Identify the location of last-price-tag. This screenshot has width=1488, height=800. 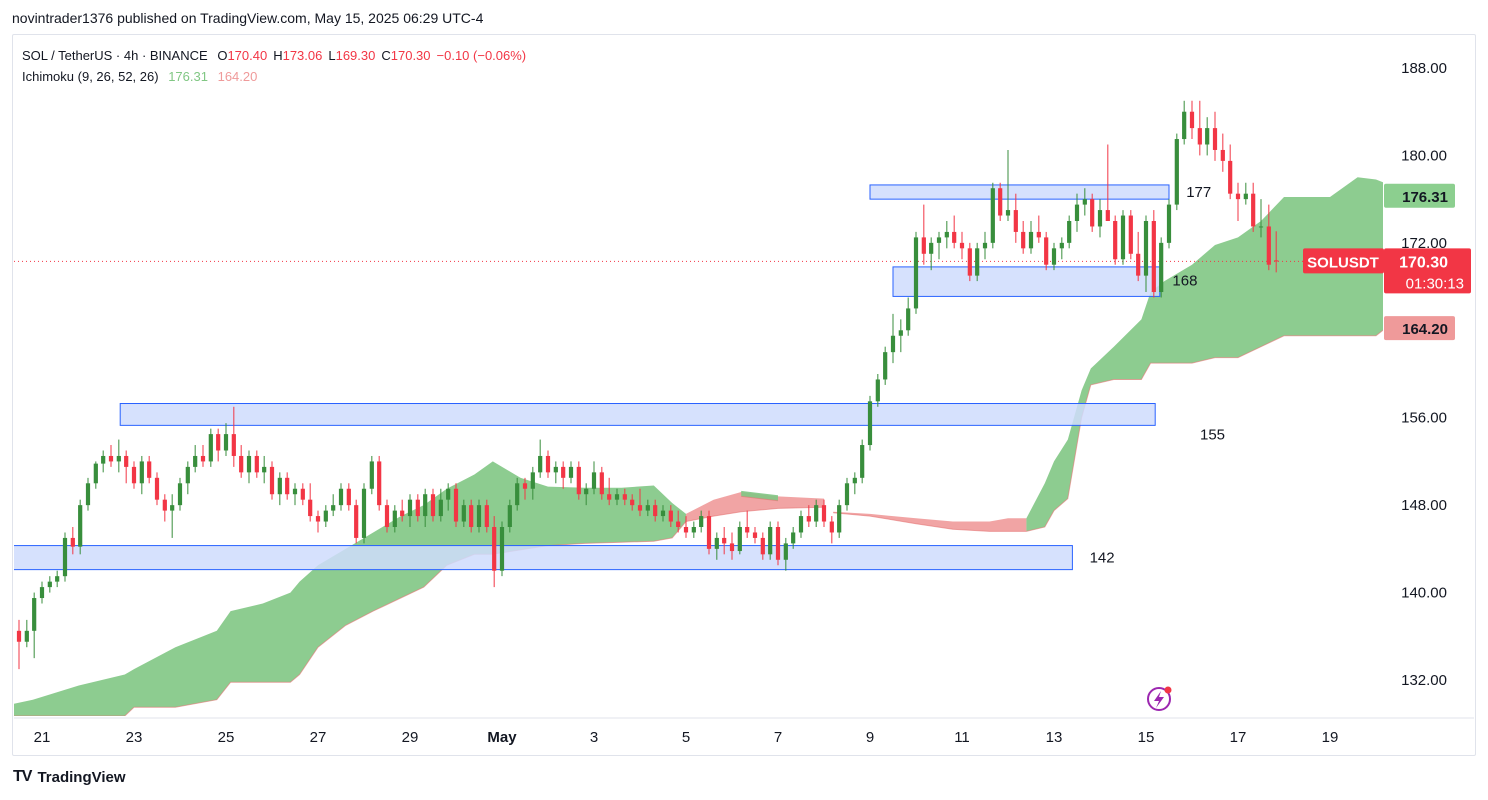
(1427, 271).